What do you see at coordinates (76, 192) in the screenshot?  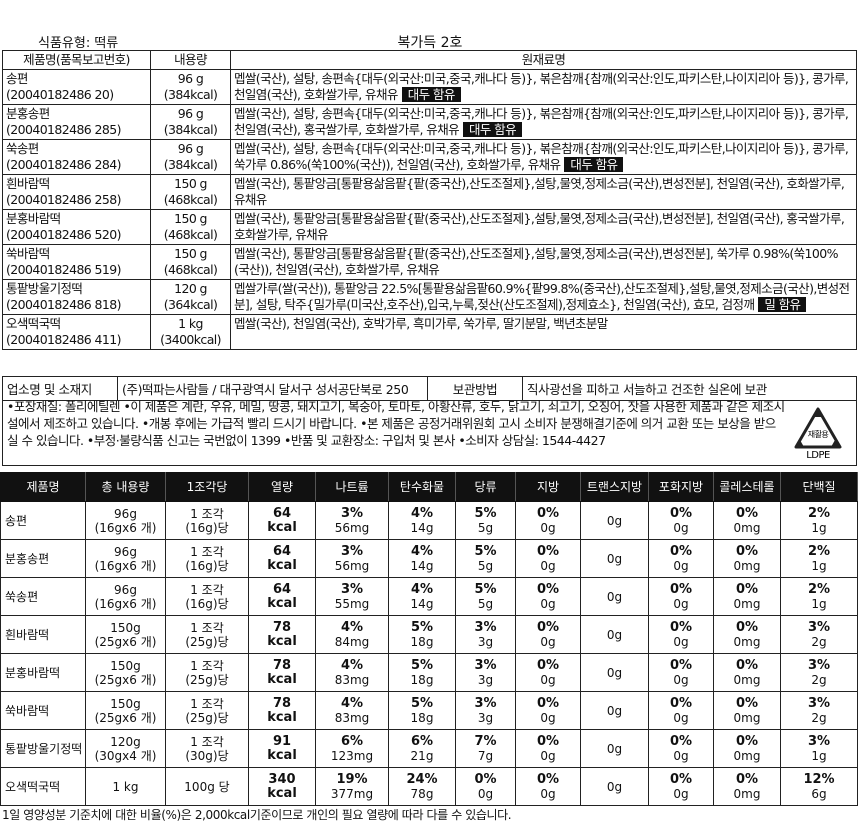 I see `product-name-cell: 흰바람떡 (20040182486 258)` at bounding box center [76, 192].